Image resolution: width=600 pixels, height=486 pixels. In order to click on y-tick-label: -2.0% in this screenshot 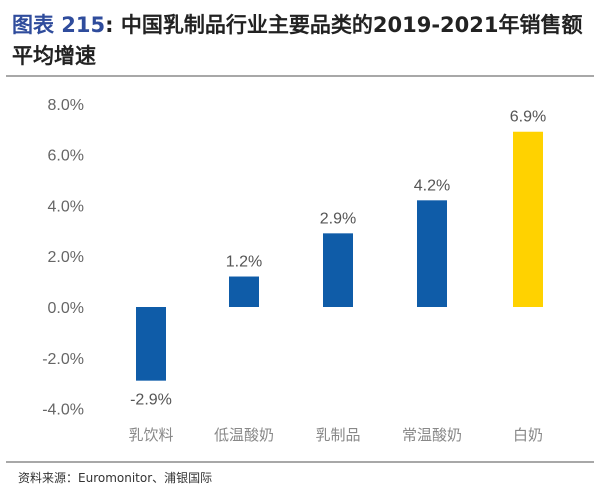, I will do `click(63, 359)`.